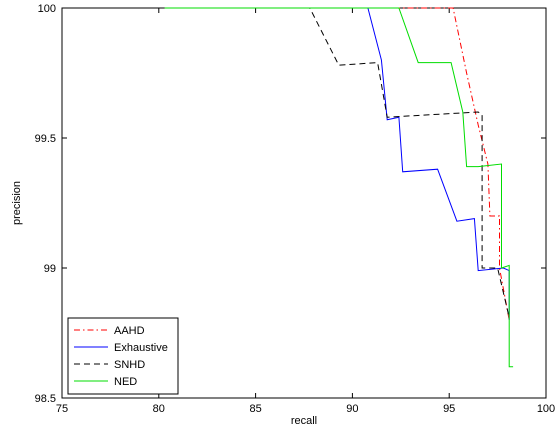 Image resolution: width=559 pixels, height=432 pixels. What do you see at coordinates (546, 409) in the screenshot?
I see `x-tick-label: 100` at bounding box center [546, 409].